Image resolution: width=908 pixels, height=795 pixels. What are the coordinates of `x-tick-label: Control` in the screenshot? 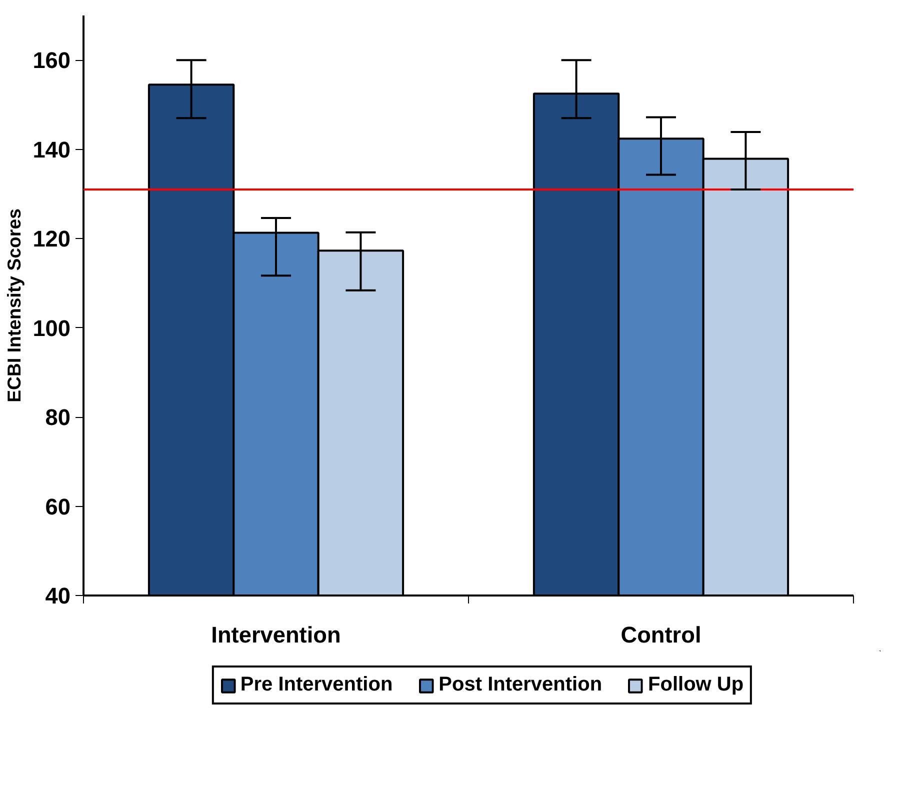 It's located at (661, 635).